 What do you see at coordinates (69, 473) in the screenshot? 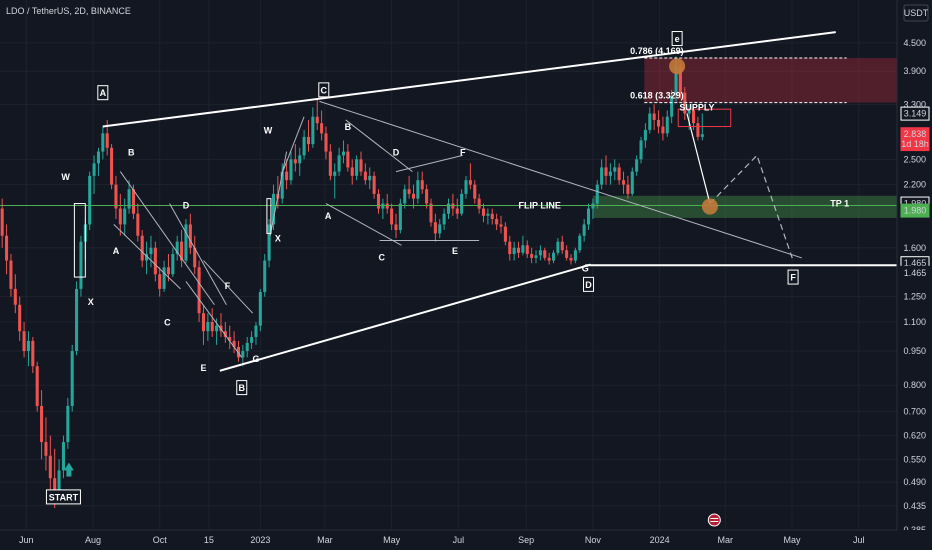
I see `start-arrow-stem` at bounding box center [69, 473].